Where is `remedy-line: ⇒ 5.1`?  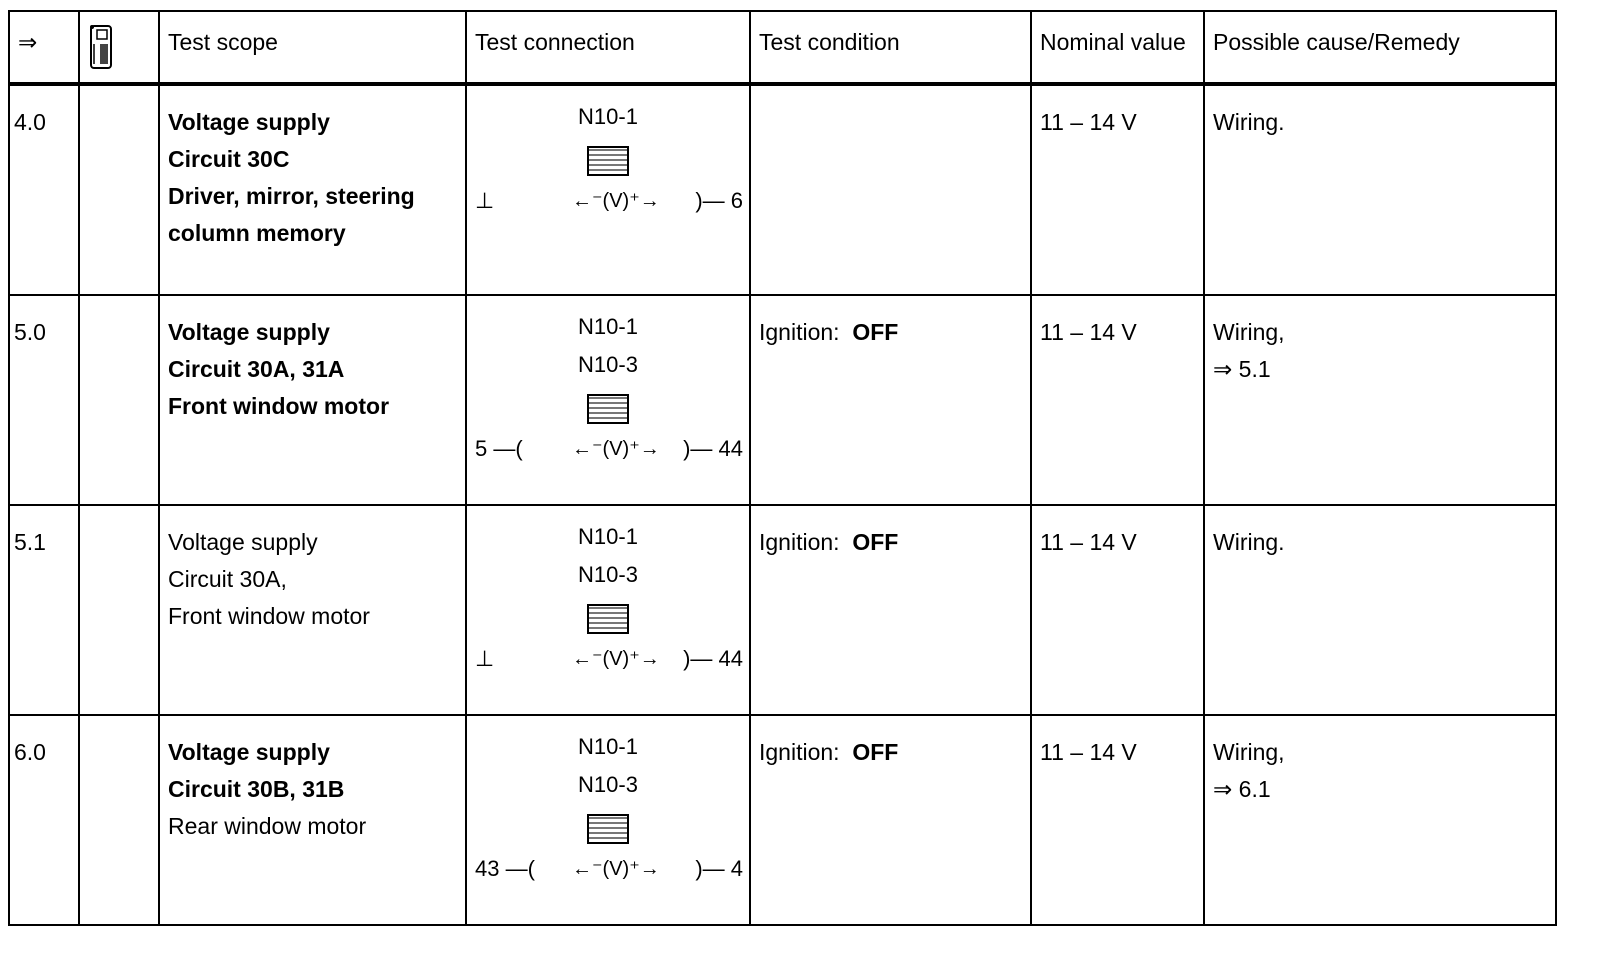 remedy-line: ⇒ 5.1 is located at coordinates (1242, 369).